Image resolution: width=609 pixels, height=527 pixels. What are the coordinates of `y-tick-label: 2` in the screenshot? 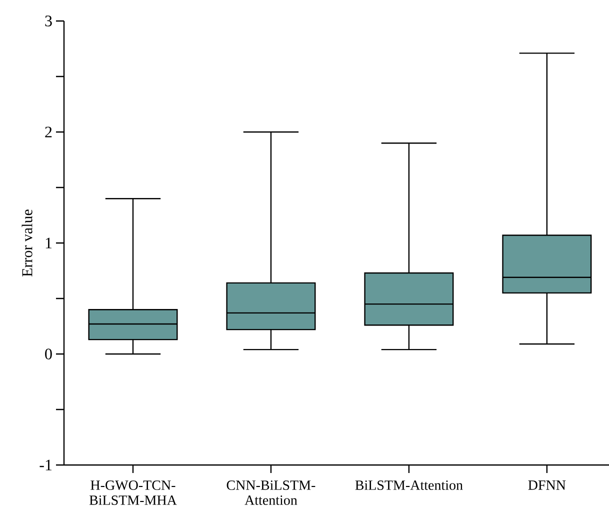 It's located at (48, 132).